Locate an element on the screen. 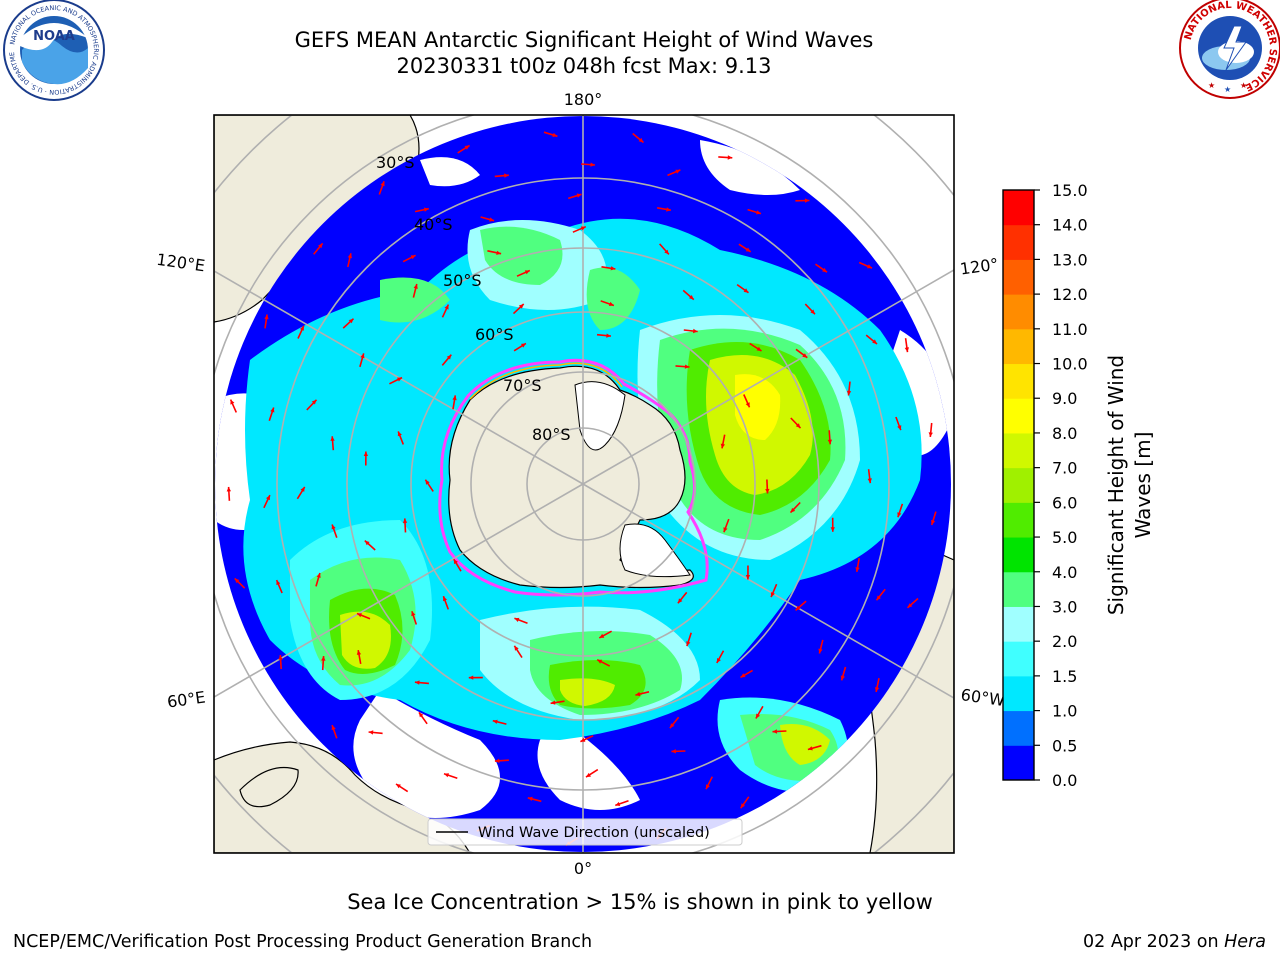  colorbar-tick-label: 0.5 is located at coordinates (1064, 745).